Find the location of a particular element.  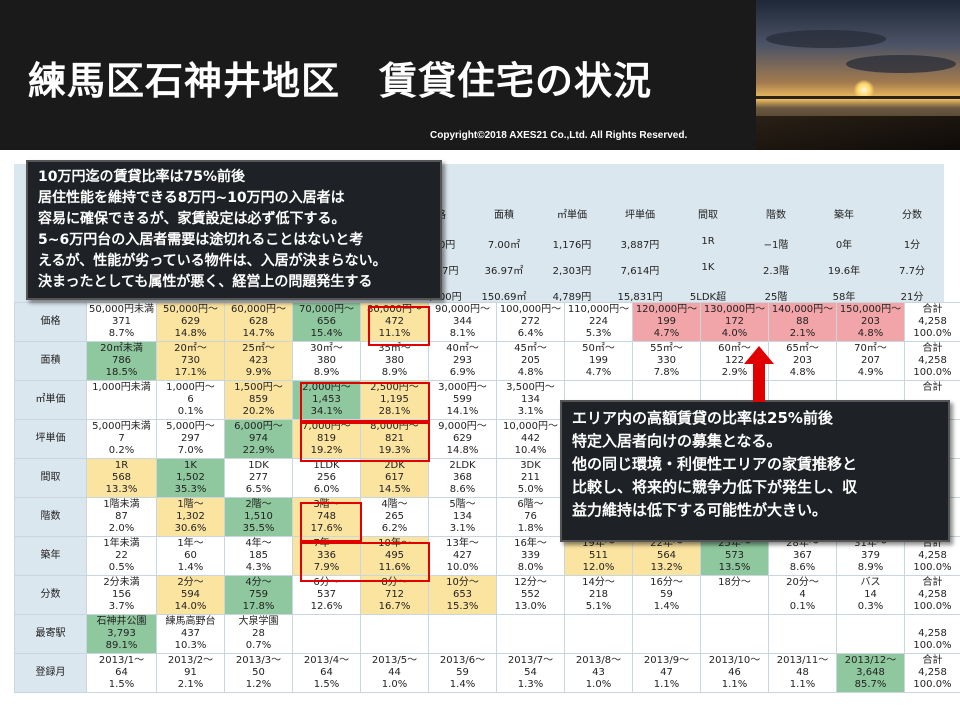

cell-count: 568 is located at coordinates (121, 477).